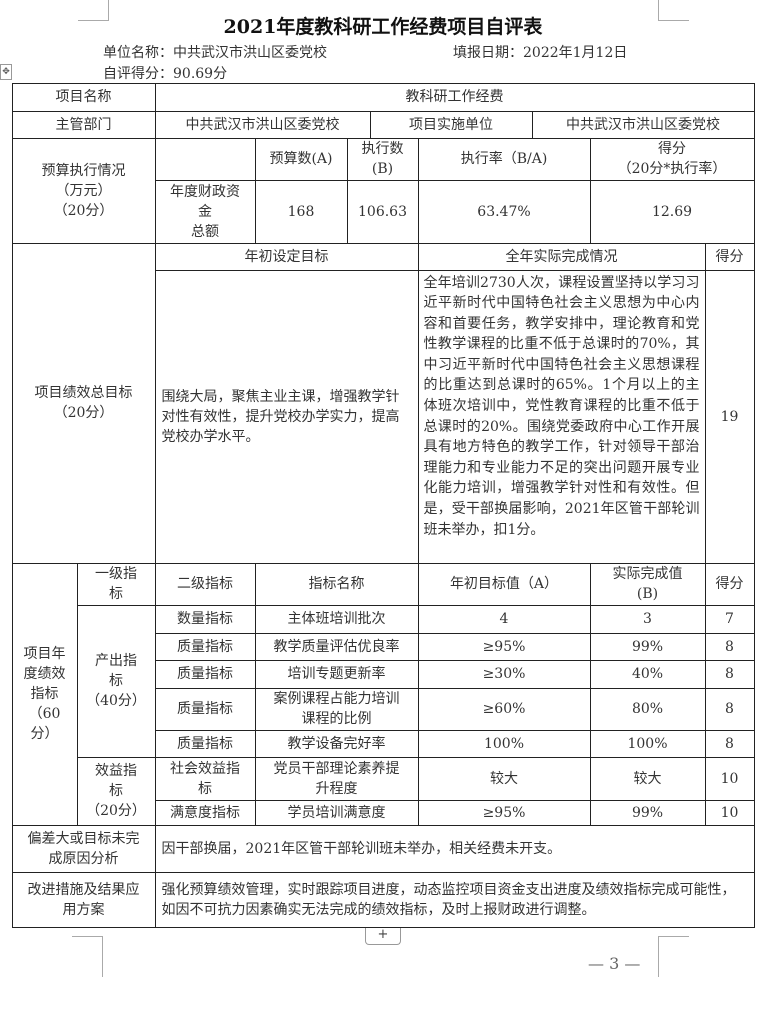  I want to click on document-title: 2021年度教科研工作经费项目自评表, so click(383, 27).